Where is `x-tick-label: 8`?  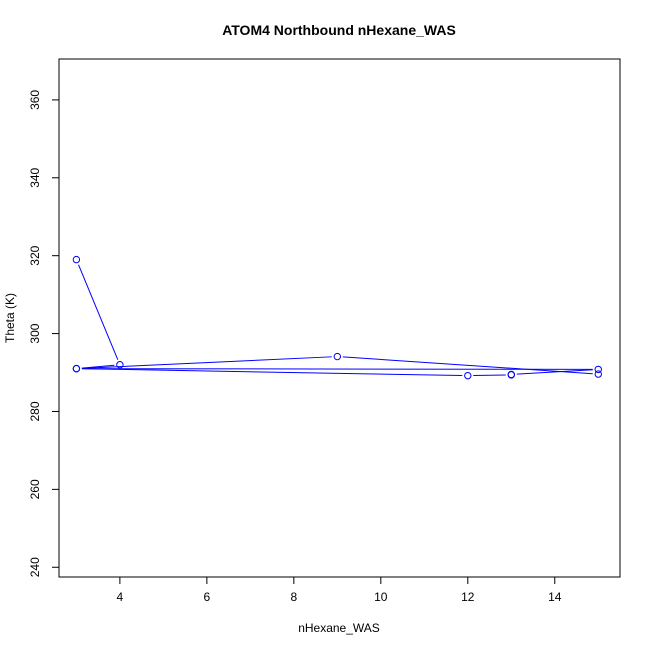
x-tick-label: 8 is located at coordinates (293, 597).